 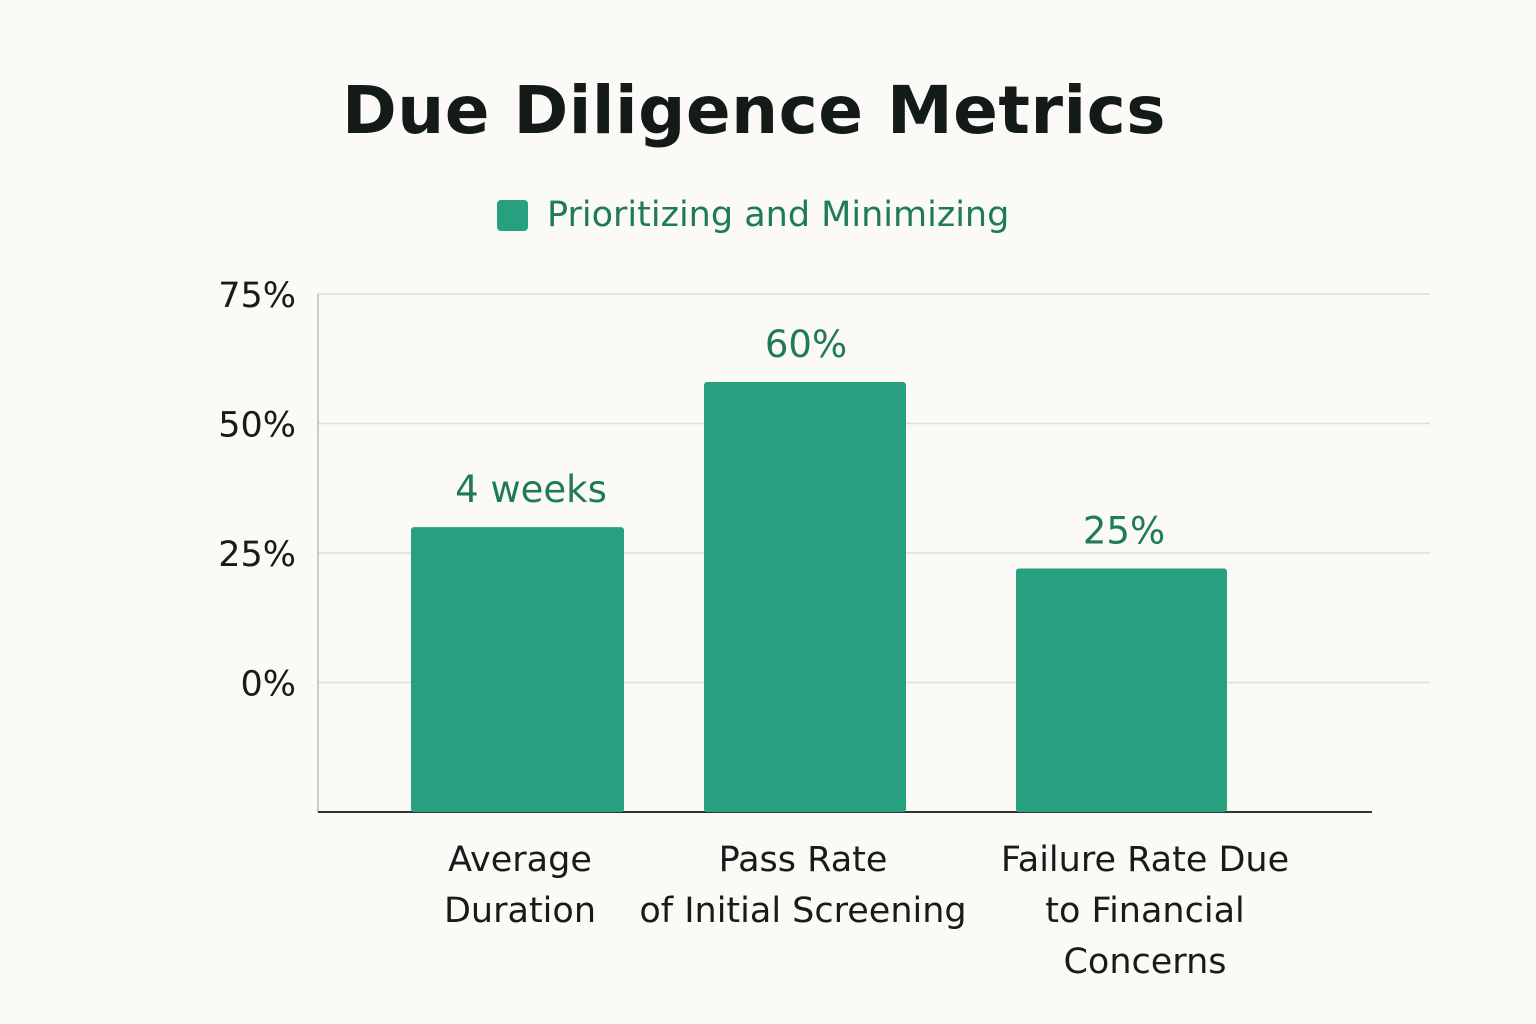 What do you see at coordinates (754, 110) in the screenshot?
I see `chart-title: Due Diligence Metrics` at bounding box center [754, 110].